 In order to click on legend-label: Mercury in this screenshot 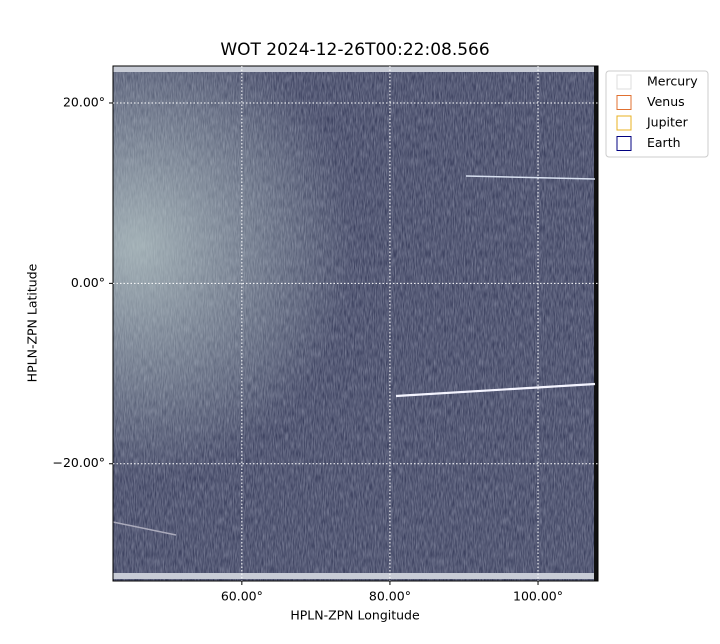, I will do `click(672, 81)`.